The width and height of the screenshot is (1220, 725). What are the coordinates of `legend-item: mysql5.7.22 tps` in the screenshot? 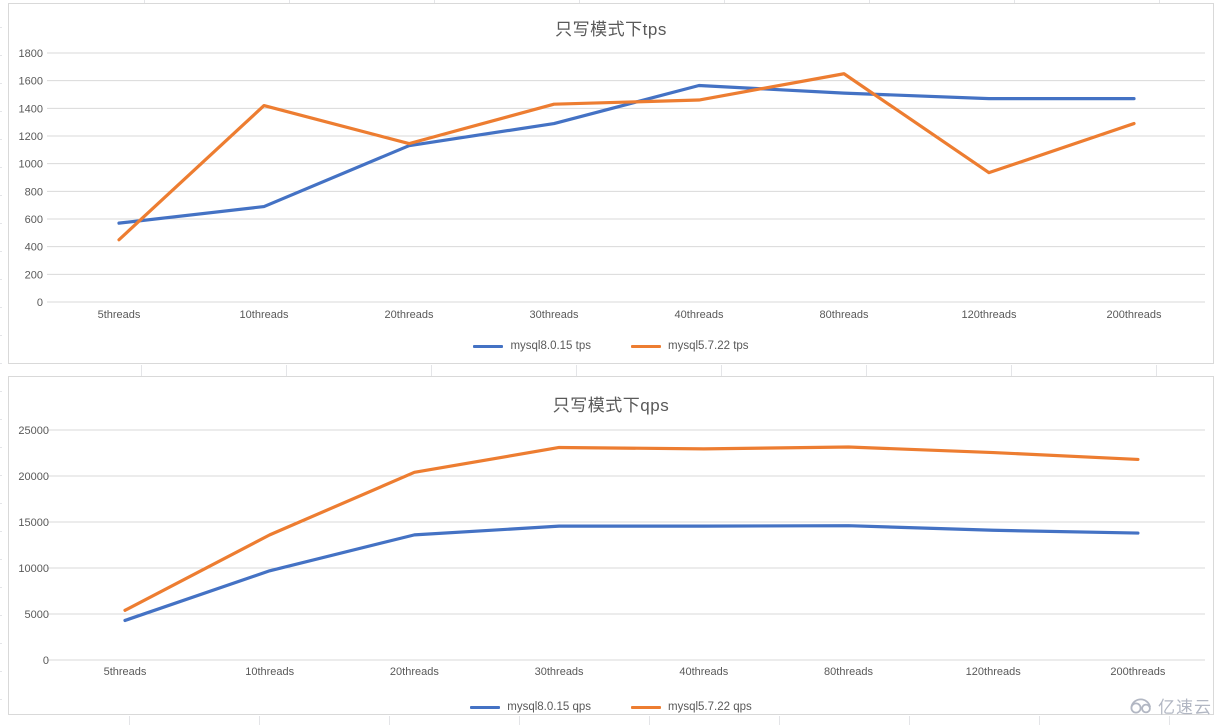 It's located at (690, 346).